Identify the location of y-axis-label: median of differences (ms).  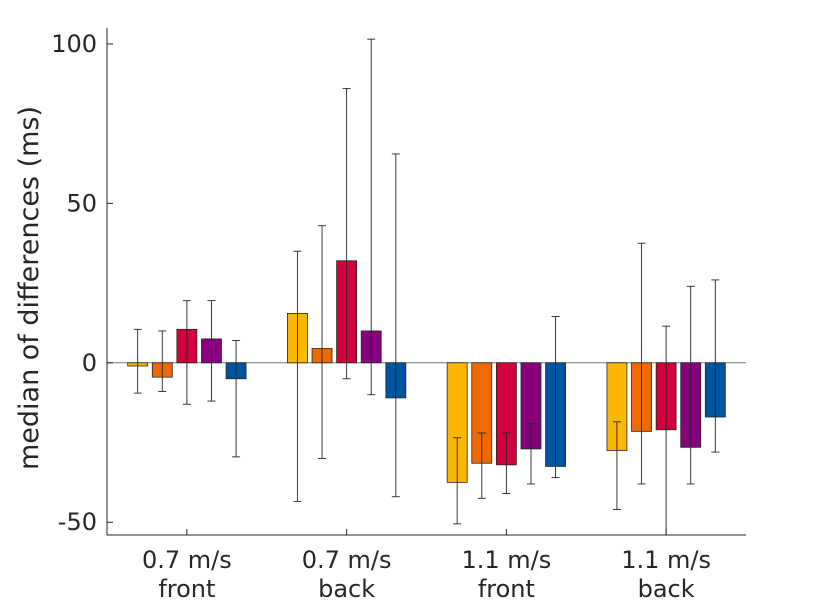
(29, 288).